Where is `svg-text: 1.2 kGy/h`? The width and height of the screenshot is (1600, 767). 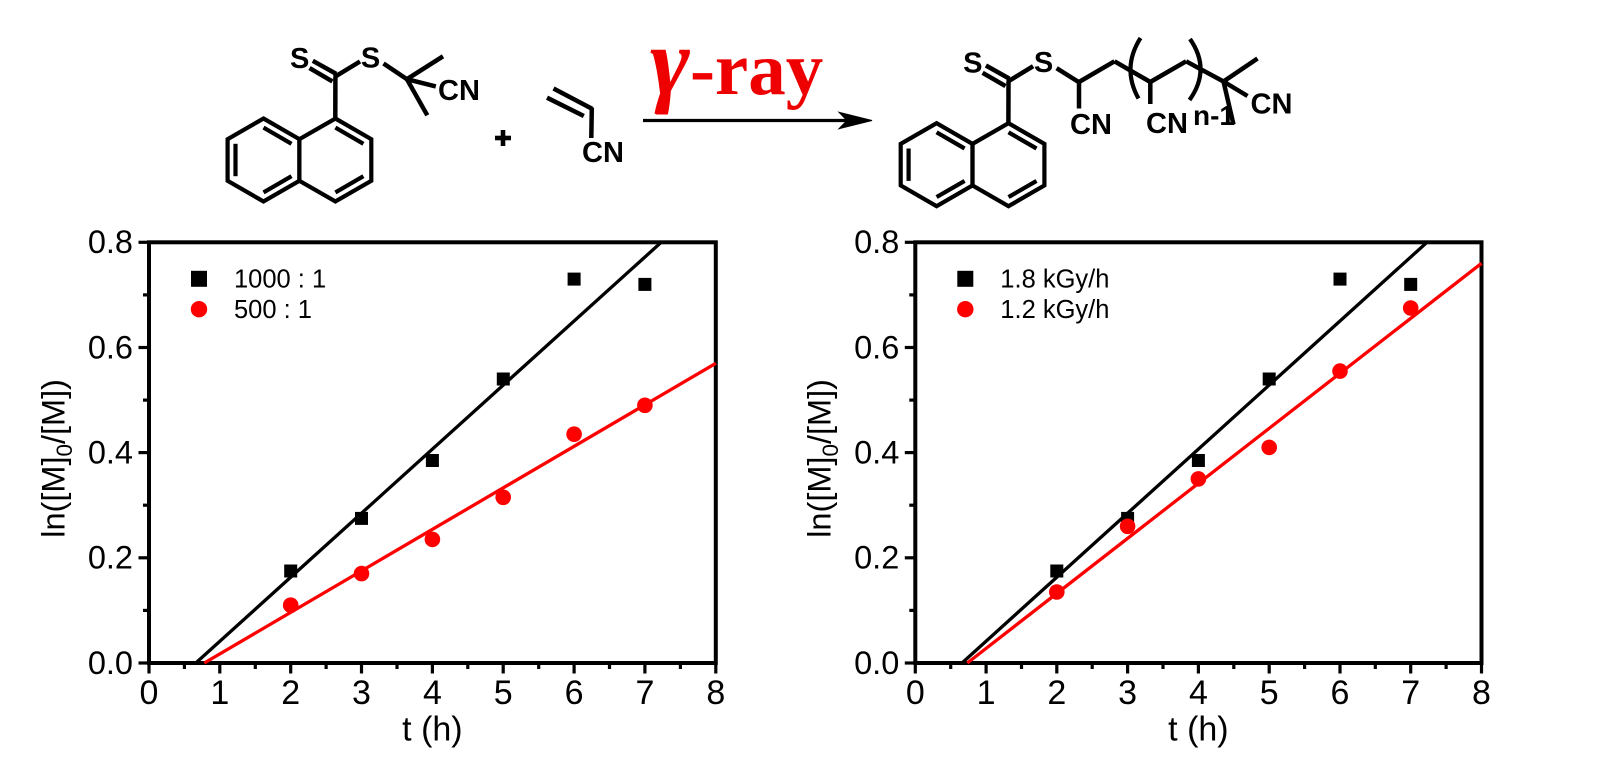
svg-text: 1.2 kGy/h is located at coordinates (1054, 310).